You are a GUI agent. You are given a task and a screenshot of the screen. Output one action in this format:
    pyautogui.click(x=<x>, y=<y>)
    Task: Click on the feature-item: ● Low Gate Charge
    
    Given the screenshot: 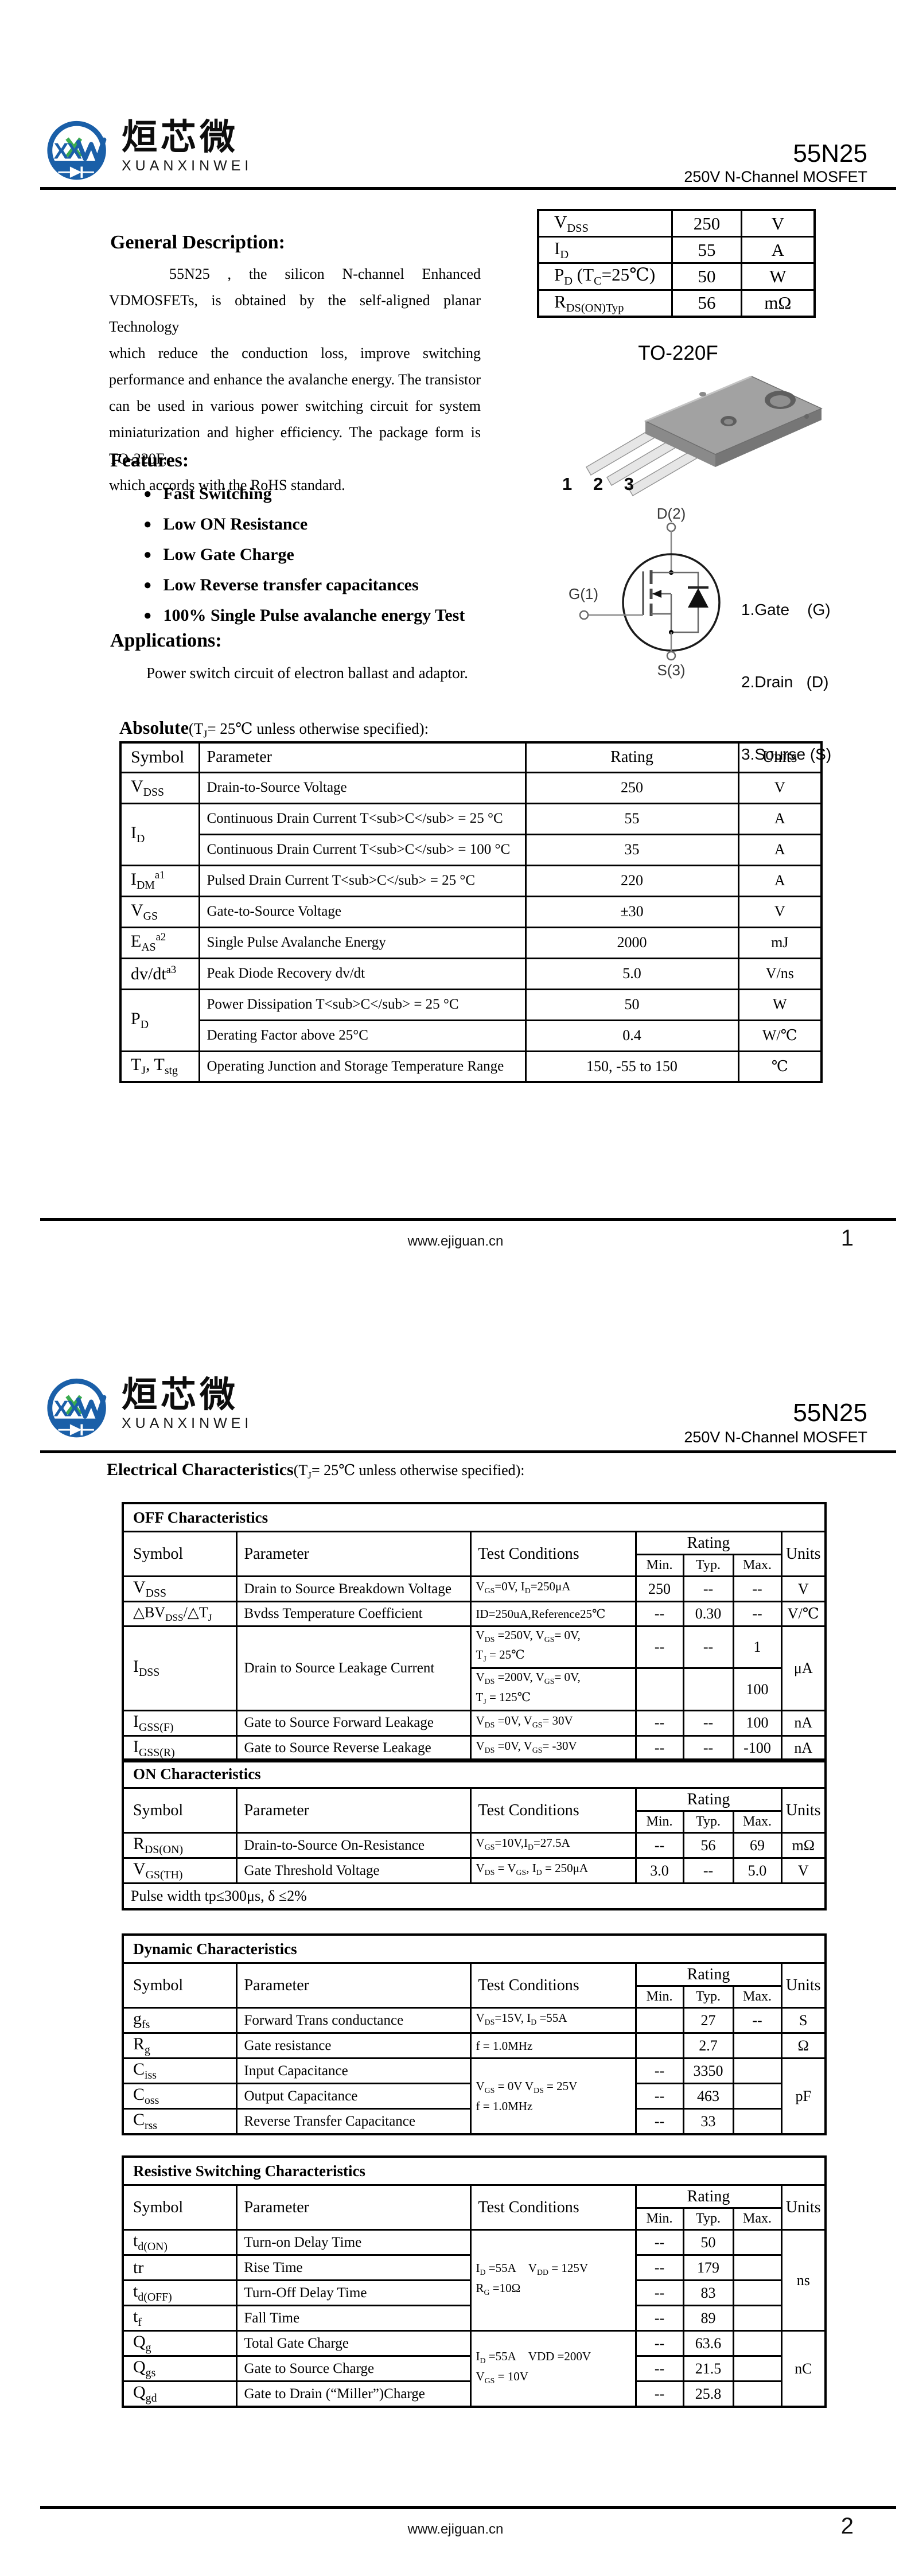 What is the action you would take?
    pyautogui.click(x=304, y=554)
    